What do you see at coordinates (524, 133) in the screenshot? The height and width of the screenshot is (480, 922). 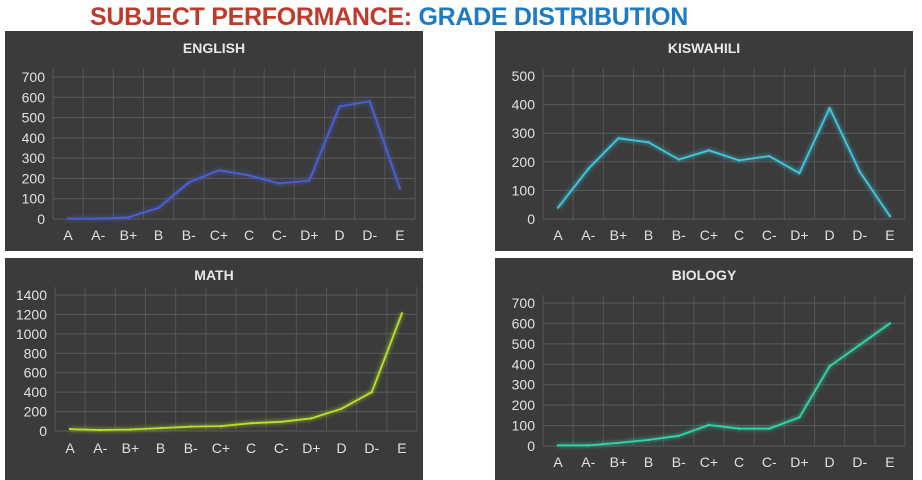 I see `y-tick-label: 300` at bounding box center [524, 133].